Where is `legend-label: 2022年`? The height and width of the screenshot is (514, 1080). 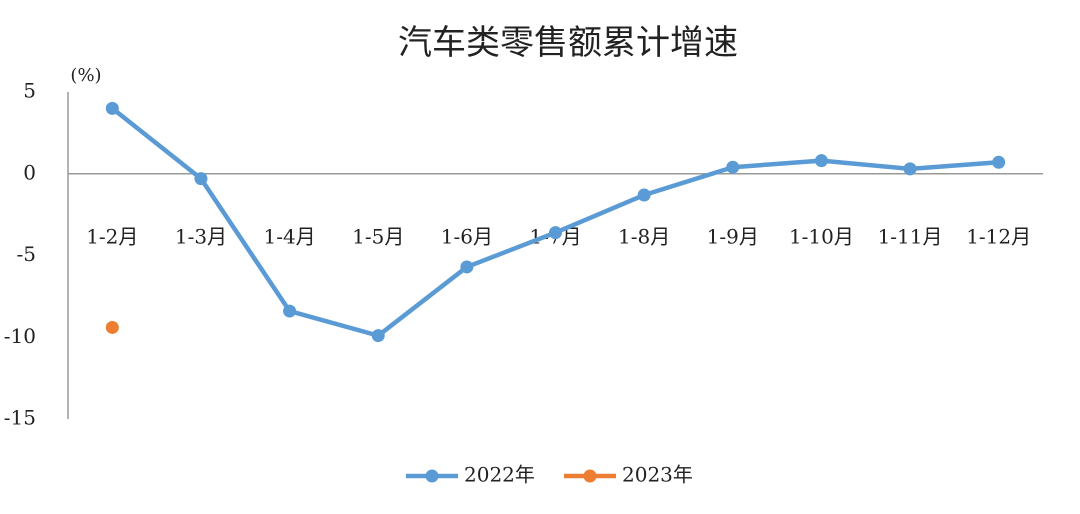
legend-label: 2022年 is located at coordinates (499, 475).